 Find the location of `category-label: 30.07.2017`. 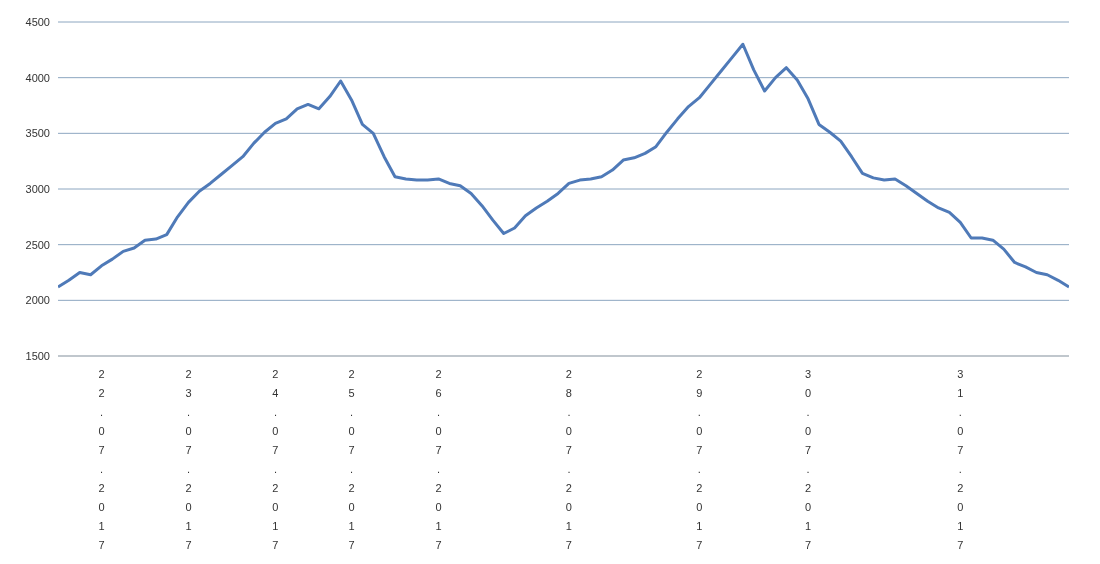

category-label: 30.07.2017 is located at coordinates (808, 459).